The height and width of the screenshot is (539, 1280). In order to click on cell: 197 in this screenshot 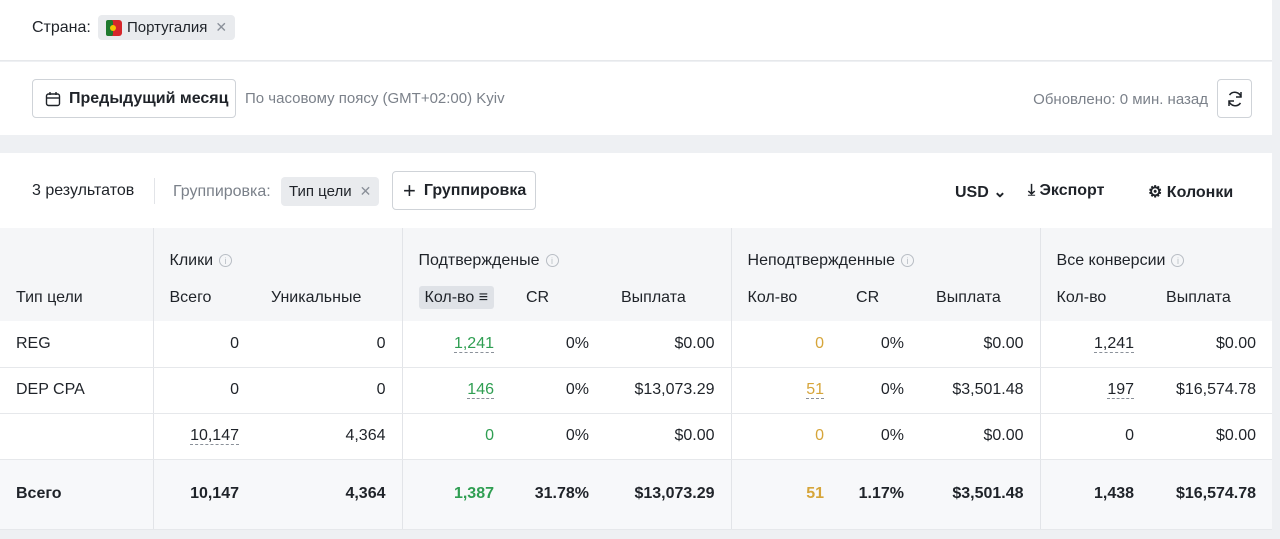, I will do `click(1095, 390)`.